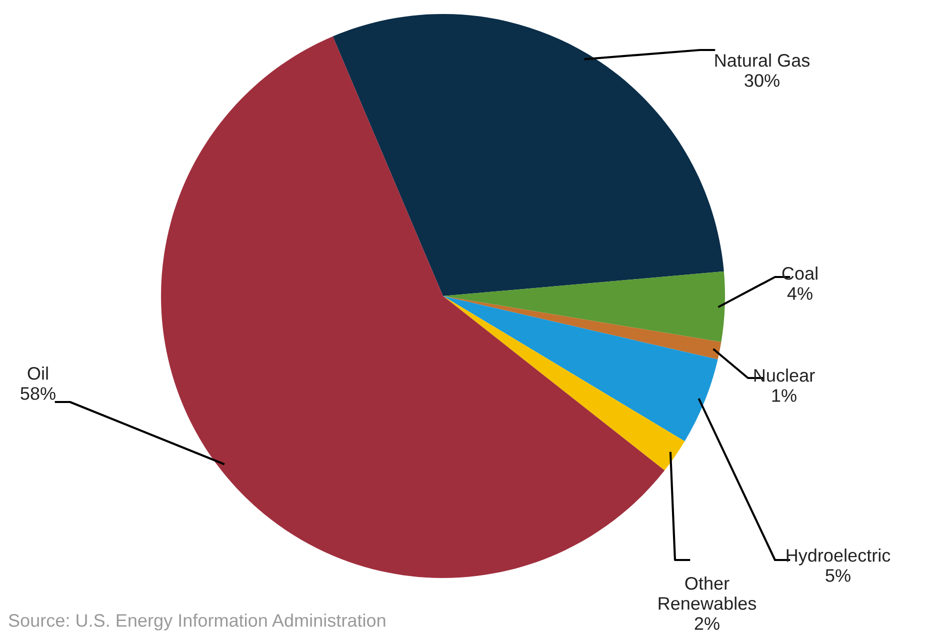 Image resolution: width=942 pixels, height=643 pixels. Describe the element at coordinates (838, 557) in the screenshot. I see `slice-label: Hydroelectric` at that location.